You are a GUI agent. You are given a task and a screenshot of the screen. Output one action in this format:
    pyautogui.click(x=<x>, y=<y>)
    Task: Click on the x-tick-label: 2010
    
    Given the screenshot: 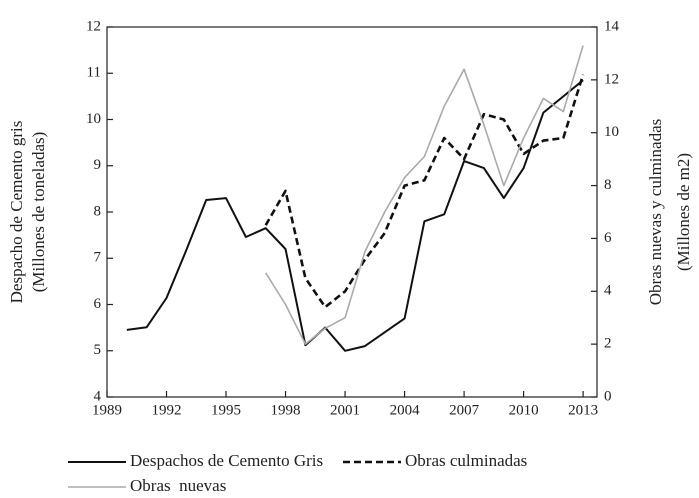 What is the action you would take?
    pyautogui.click(x=524, y=410)
    